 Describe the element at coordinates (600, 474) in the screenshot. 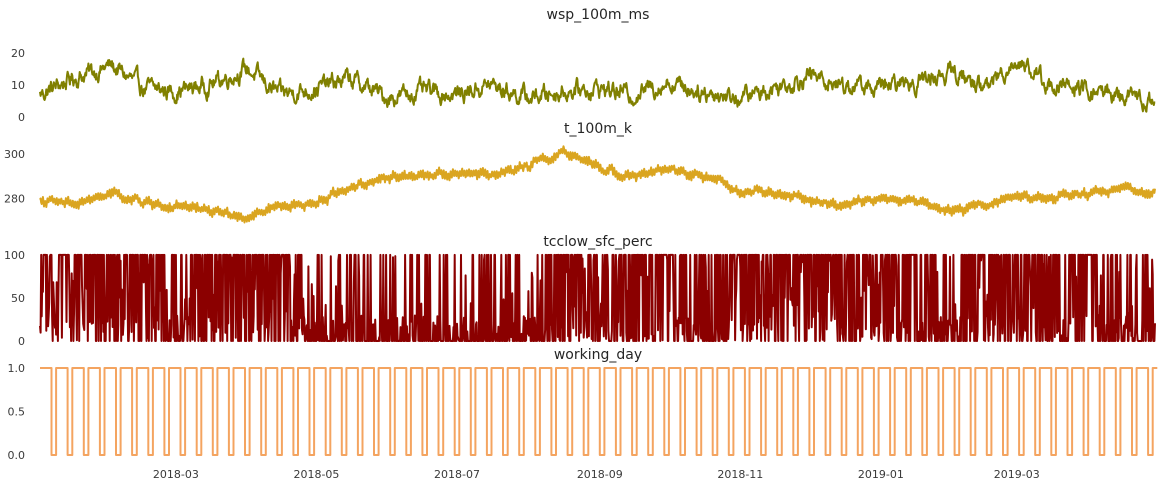

I see `x-tick-label: 2018-09` at that location.